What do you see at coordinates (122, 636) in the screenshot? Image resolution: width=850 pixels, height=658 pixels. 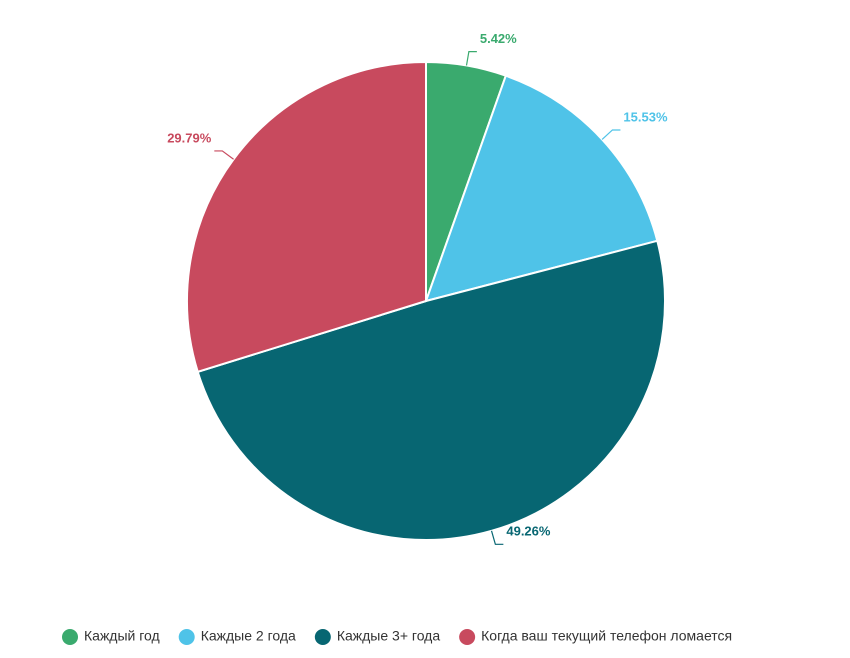 I see `legend-label: Каждый год` at bounding box center [122, 636].